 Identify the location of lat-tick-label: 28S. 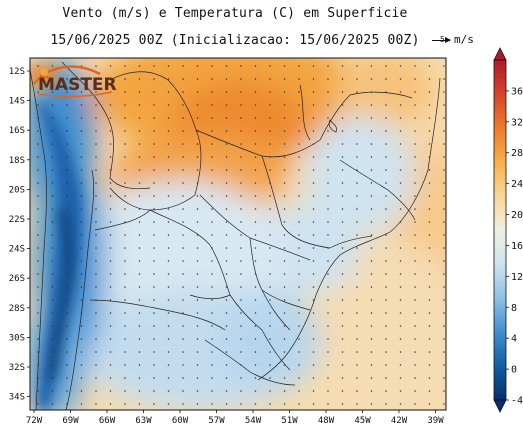
(17, 309).